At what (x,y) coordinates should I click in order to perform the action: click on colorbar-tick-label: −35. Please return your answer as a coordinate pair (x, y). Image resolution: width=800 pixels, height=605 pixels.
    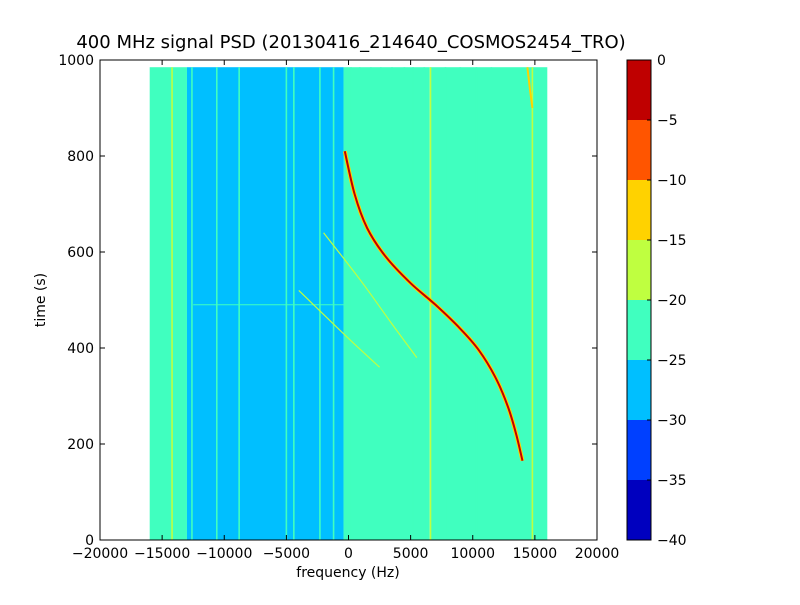
    Looking at the image, I should click on (672, 481).